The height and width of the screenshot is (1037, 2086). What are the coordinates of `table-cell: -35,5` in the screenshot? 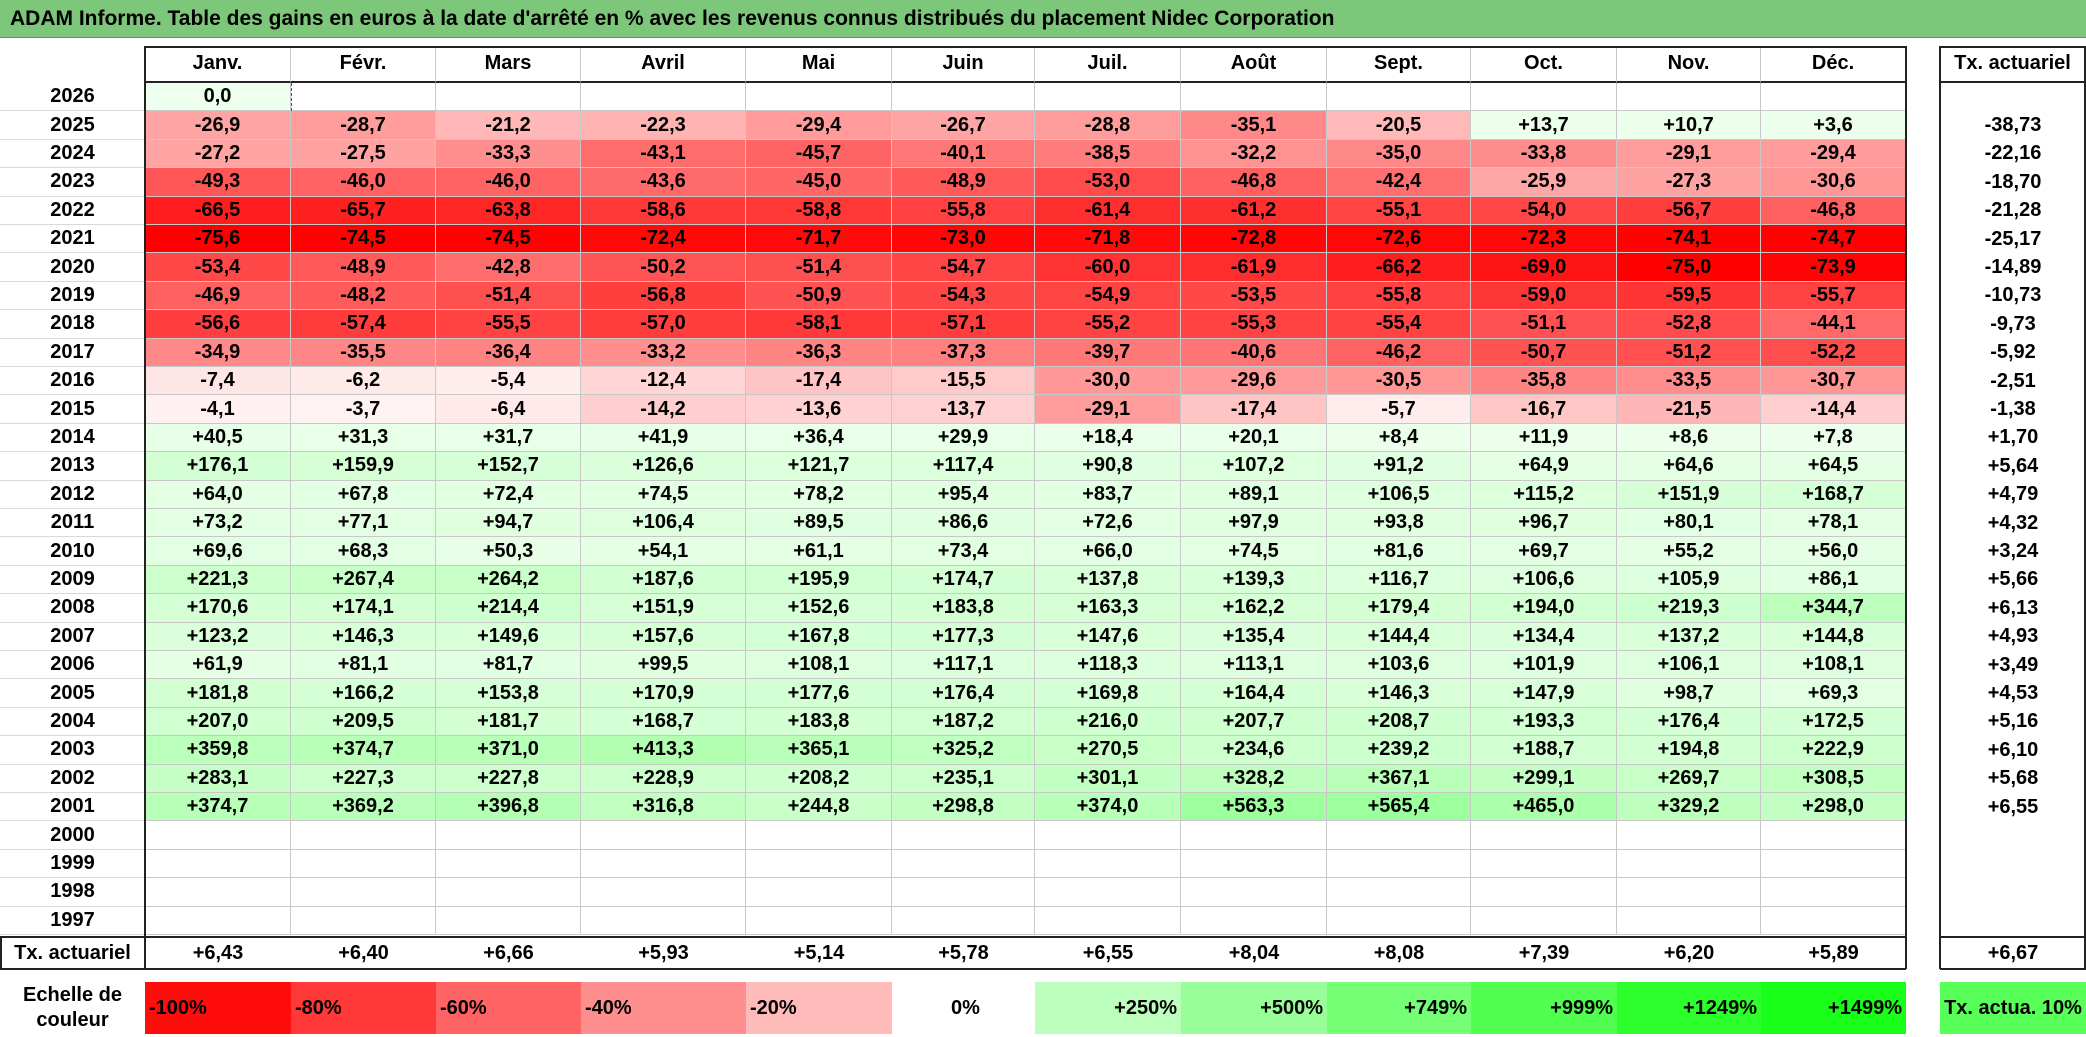 It's located at (363, 352).